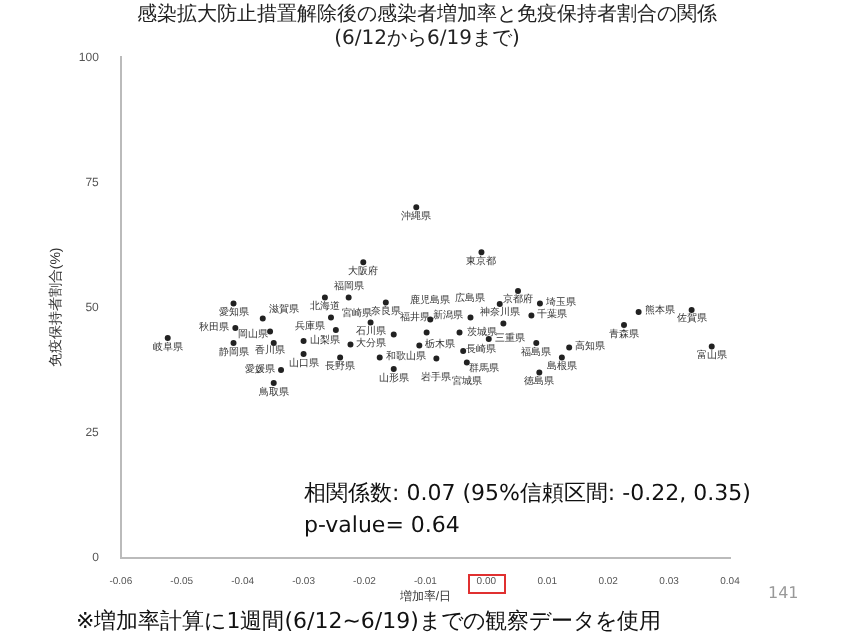  Describe the element at coordinates (427, 40) in the screenshot. I see `chart-subtitle: (6/12から6/19まで)` at that location.